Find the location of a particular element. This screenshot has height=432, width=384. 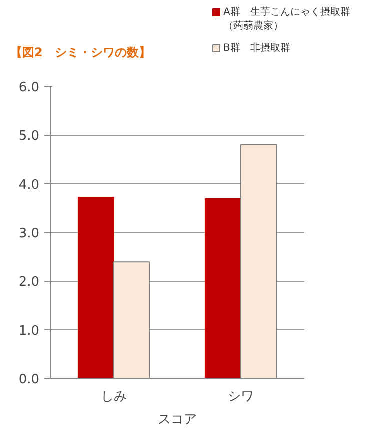

y-tick-label: 0.0 is located at coordinates (29, 380).